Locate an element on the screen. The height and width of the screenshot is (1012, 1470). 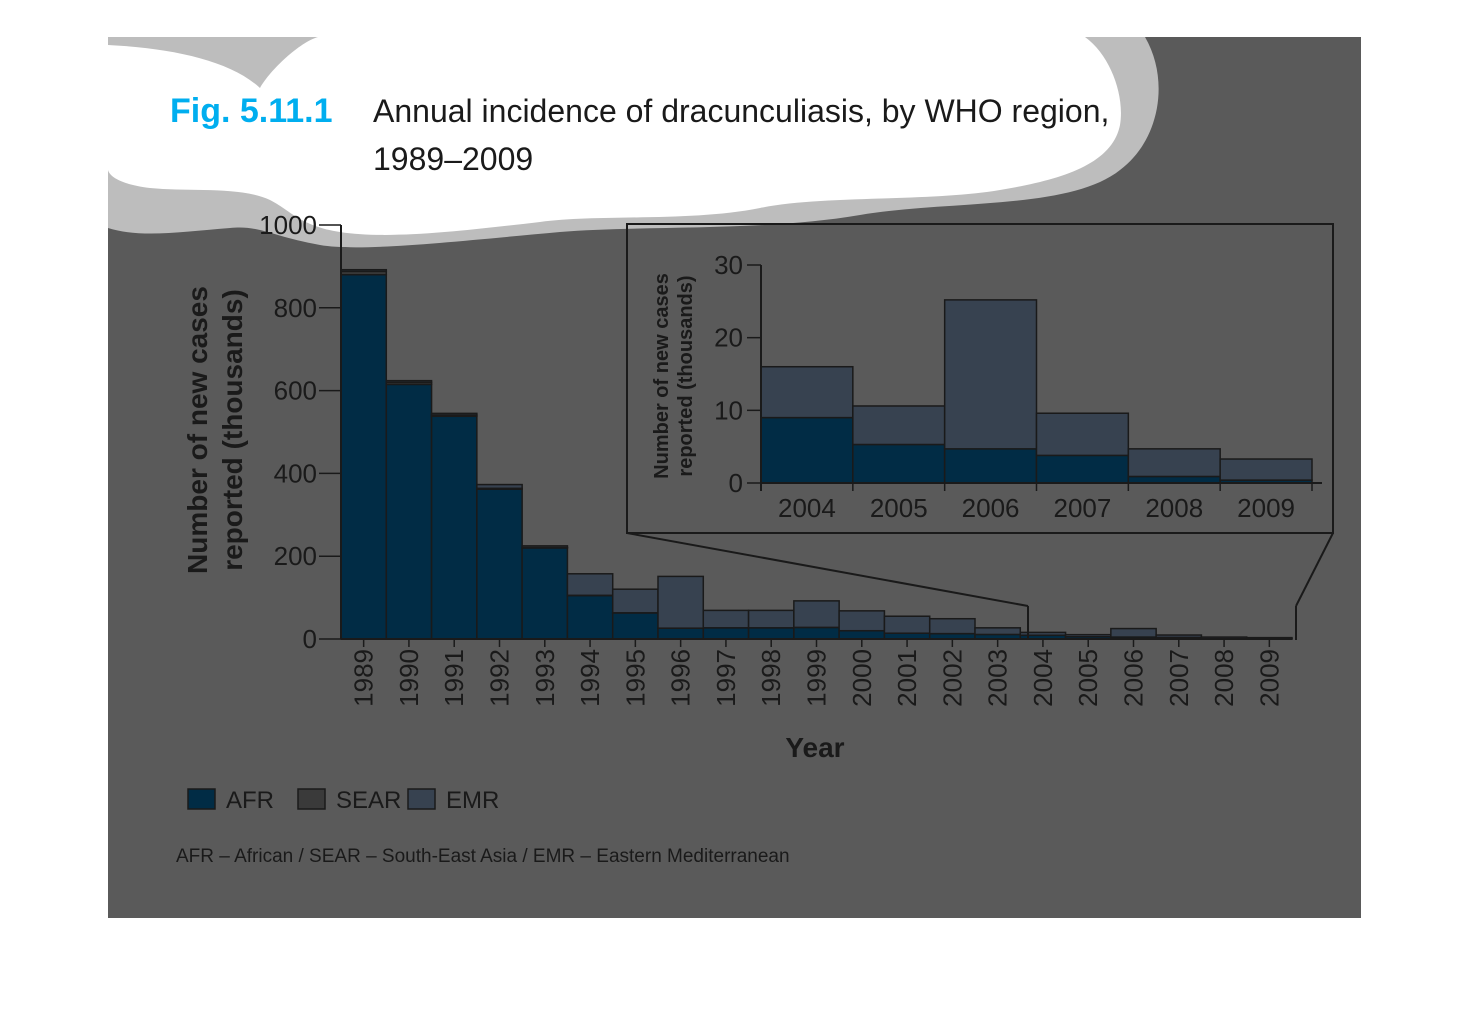
bar-emr-1995 is located at coordinates (635, 601).